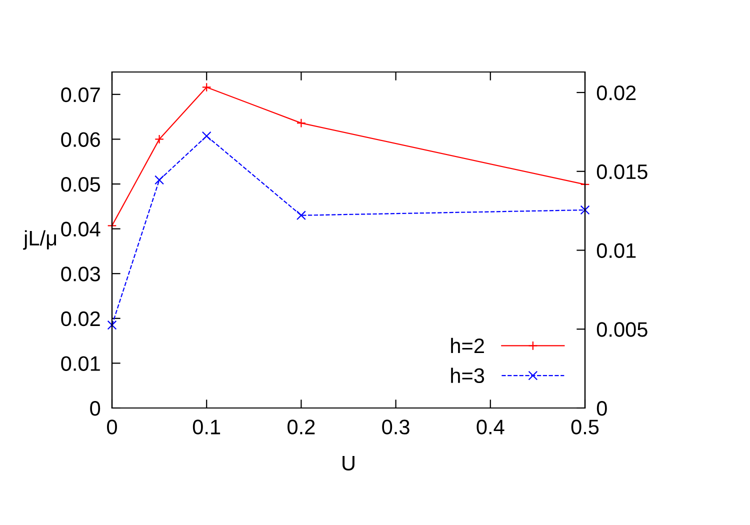 The width and height of the screenshot is (750, 525). Describe the element at coordinates (601, 408) in the screenshot. I see `y2-tick-label: 0` at that location.